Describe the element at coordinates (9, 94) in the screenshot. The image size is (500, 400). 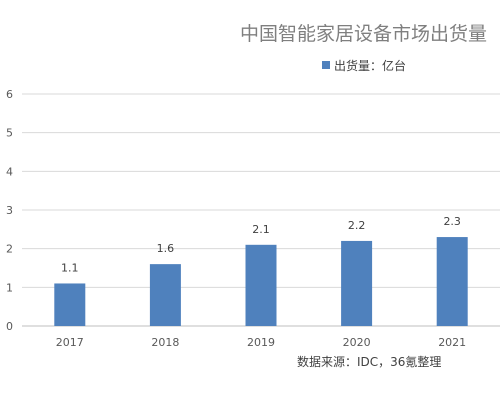
I see `y-tick-label: 6` at that location.